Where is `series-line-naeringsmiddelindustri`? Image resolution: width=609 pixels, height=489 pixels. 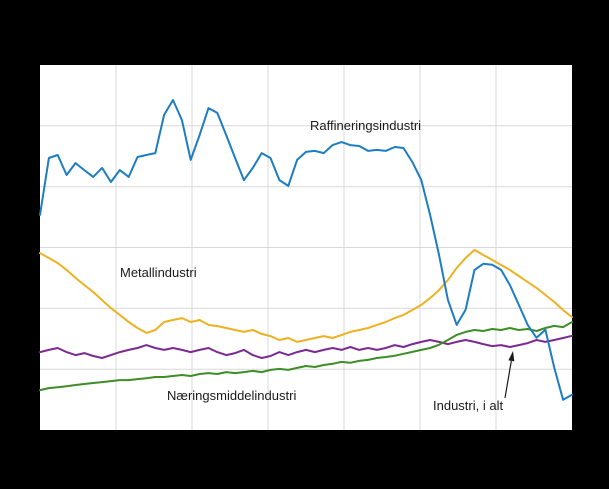
series-line-naeringsmiddelindustri is located at coordinates (306, 356).